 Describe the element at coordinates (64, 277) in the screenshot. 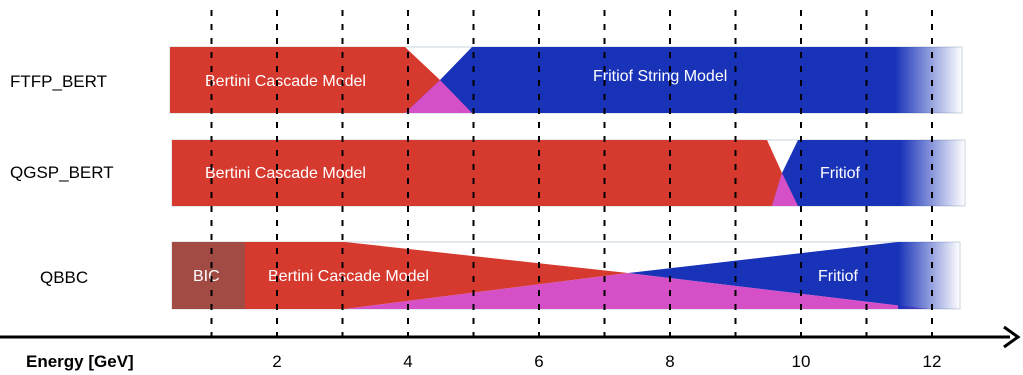

I see `row-label: QBBC` at that location.